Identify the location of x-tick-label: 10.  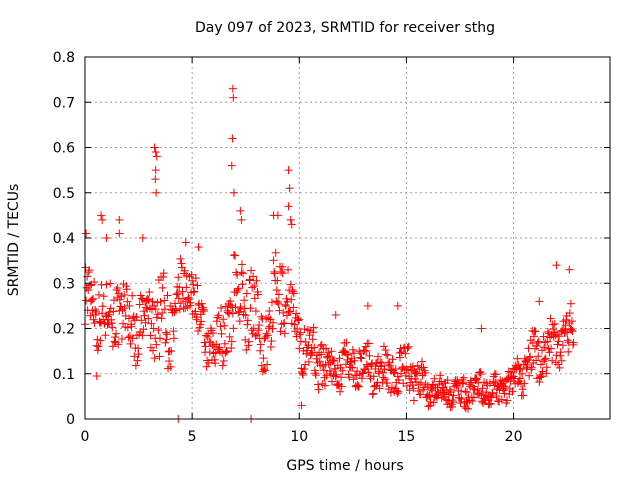
(299, 437).